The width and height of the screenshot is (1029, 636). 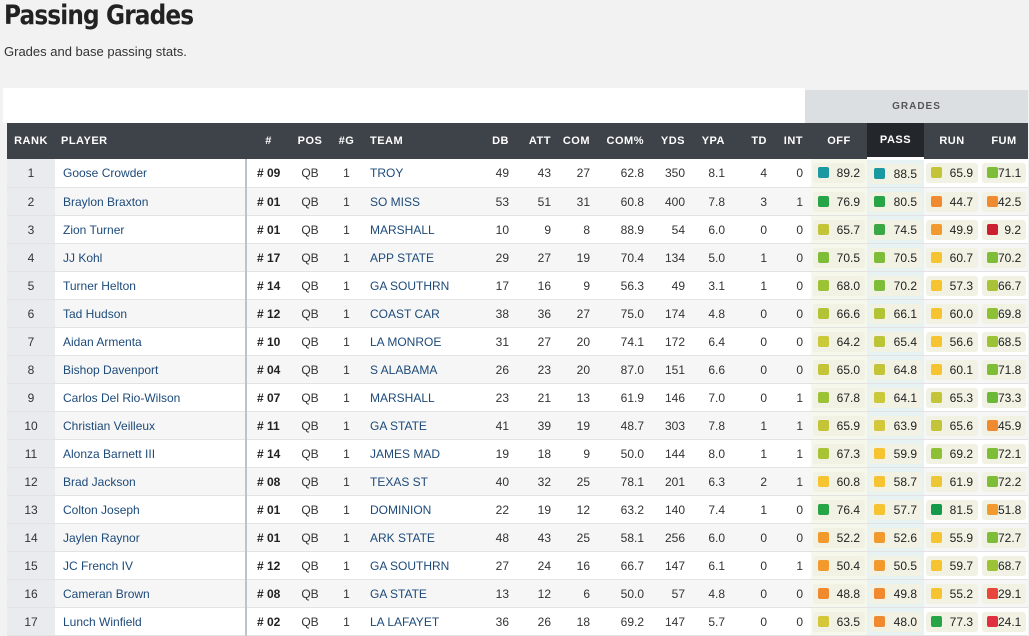 What do you see at coordinates (839, 141) in the screenshot?
I see `col-header-off: OFF` at bounding box center [839, 141].